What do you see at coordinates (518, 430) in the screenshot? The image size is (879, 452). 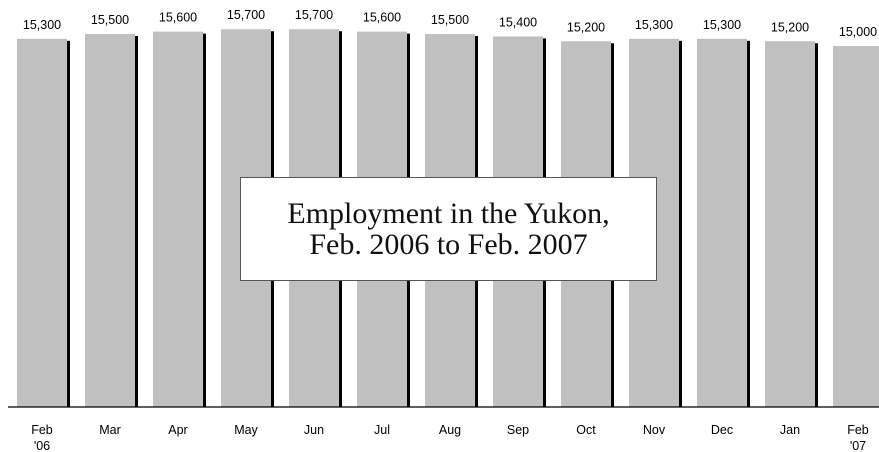 I see `x-tick-label: Sep` at bounding box center [518, 430].